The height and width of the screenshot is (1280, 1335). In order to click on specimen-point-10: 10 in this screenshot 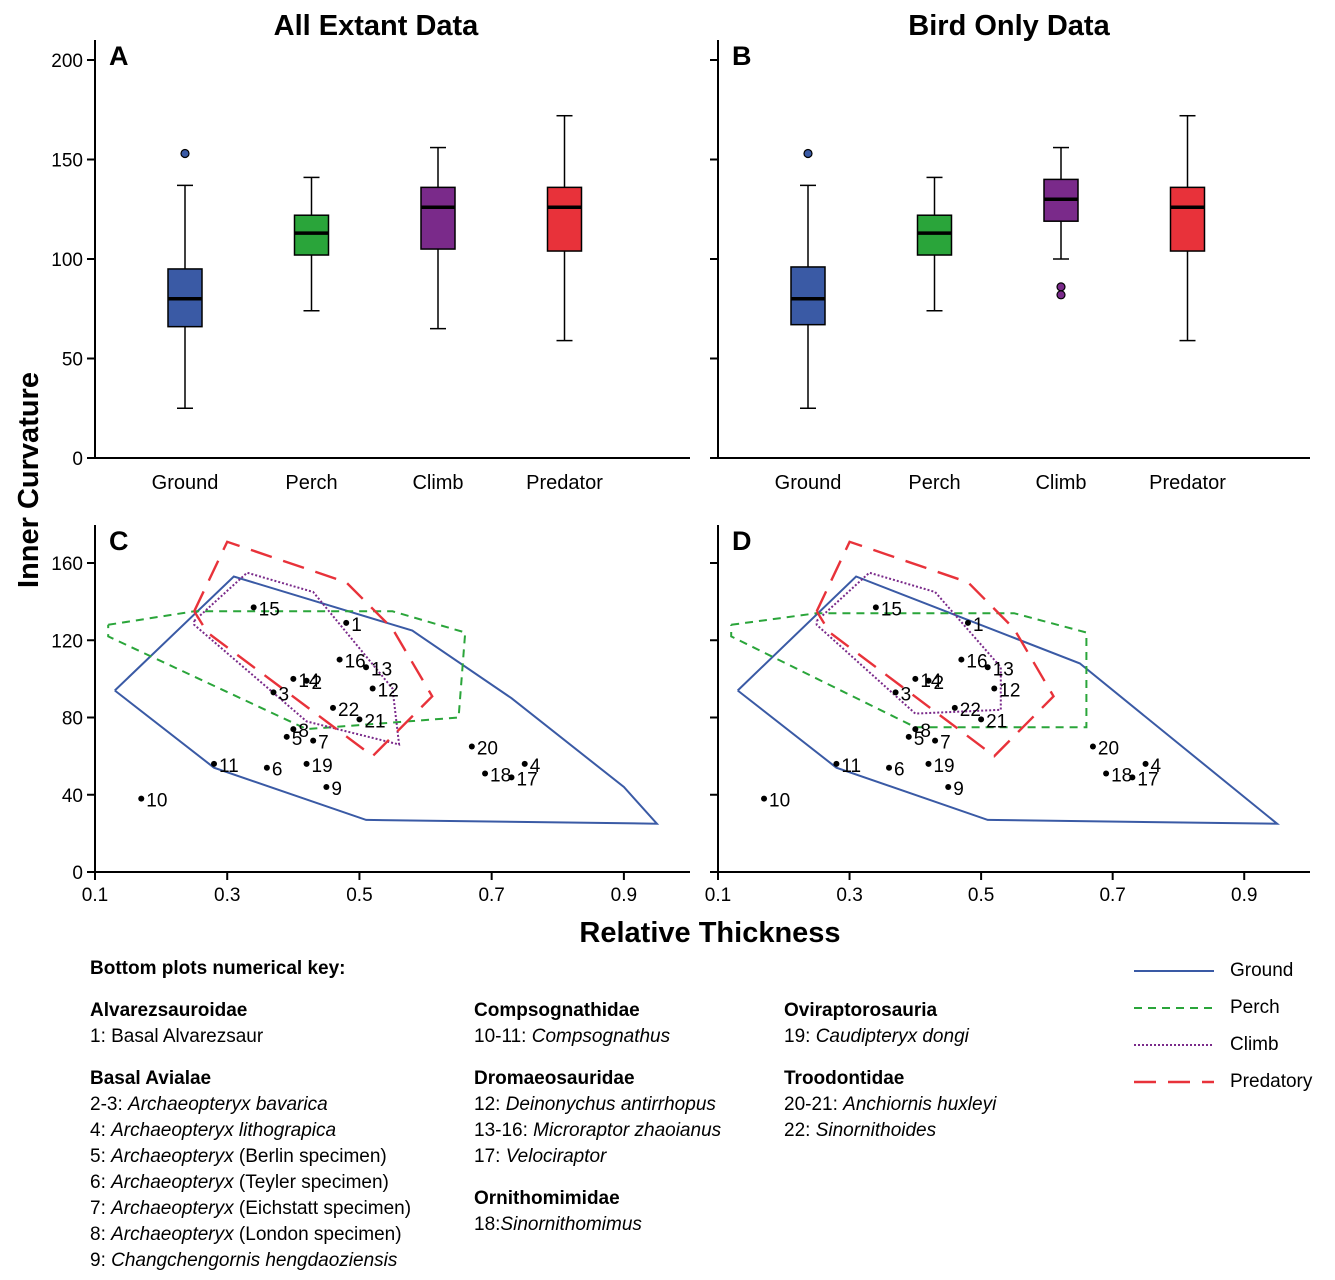, I will do `click(152, 801)`.